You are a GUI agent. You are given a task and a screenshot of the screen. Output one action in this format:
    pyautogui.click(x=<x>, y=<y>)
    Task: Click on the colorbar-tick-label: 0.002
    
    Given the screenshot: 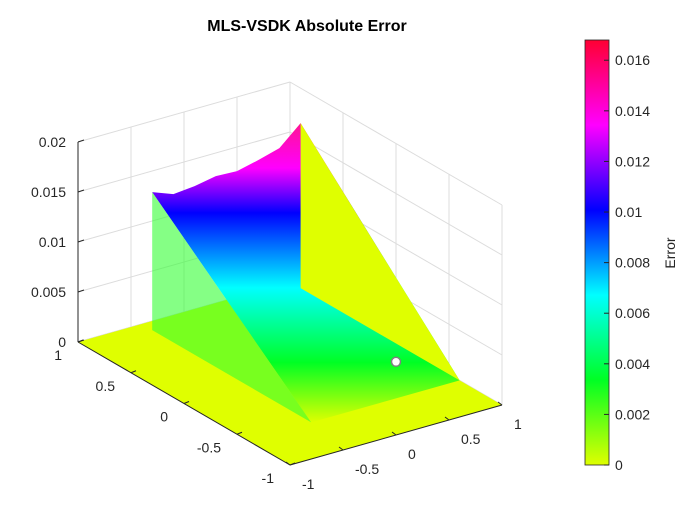 What is the action you would take?
    pyautogui.click(x=632, y=414)
    